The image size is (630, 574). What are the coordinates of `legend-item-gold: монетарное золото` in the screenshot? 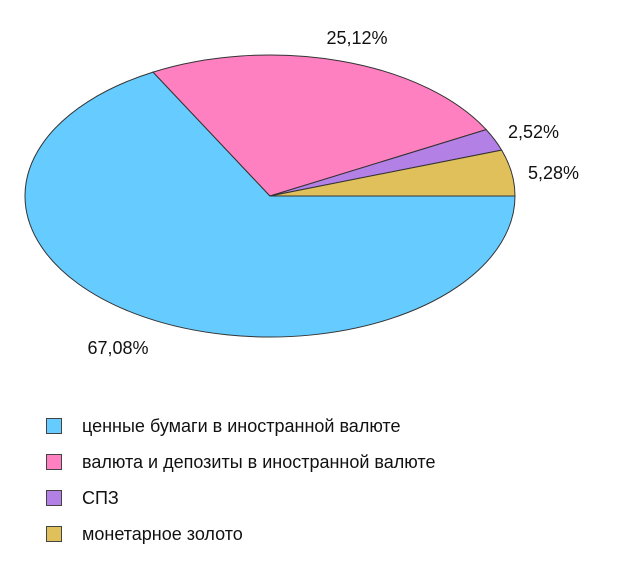 It's located at (240, 534).